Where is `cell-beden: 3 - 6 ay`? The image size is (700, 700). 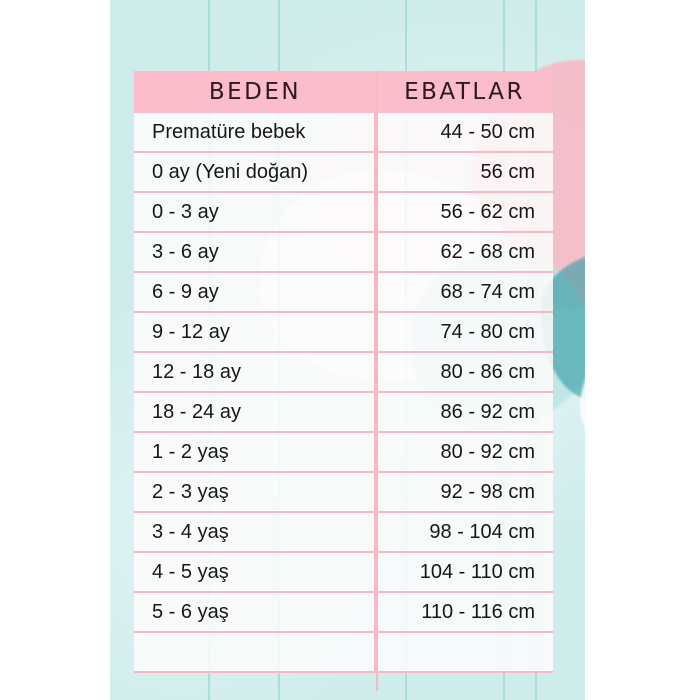
cell-beden: 3 - 6 ay is located at coordinates (255, 252).